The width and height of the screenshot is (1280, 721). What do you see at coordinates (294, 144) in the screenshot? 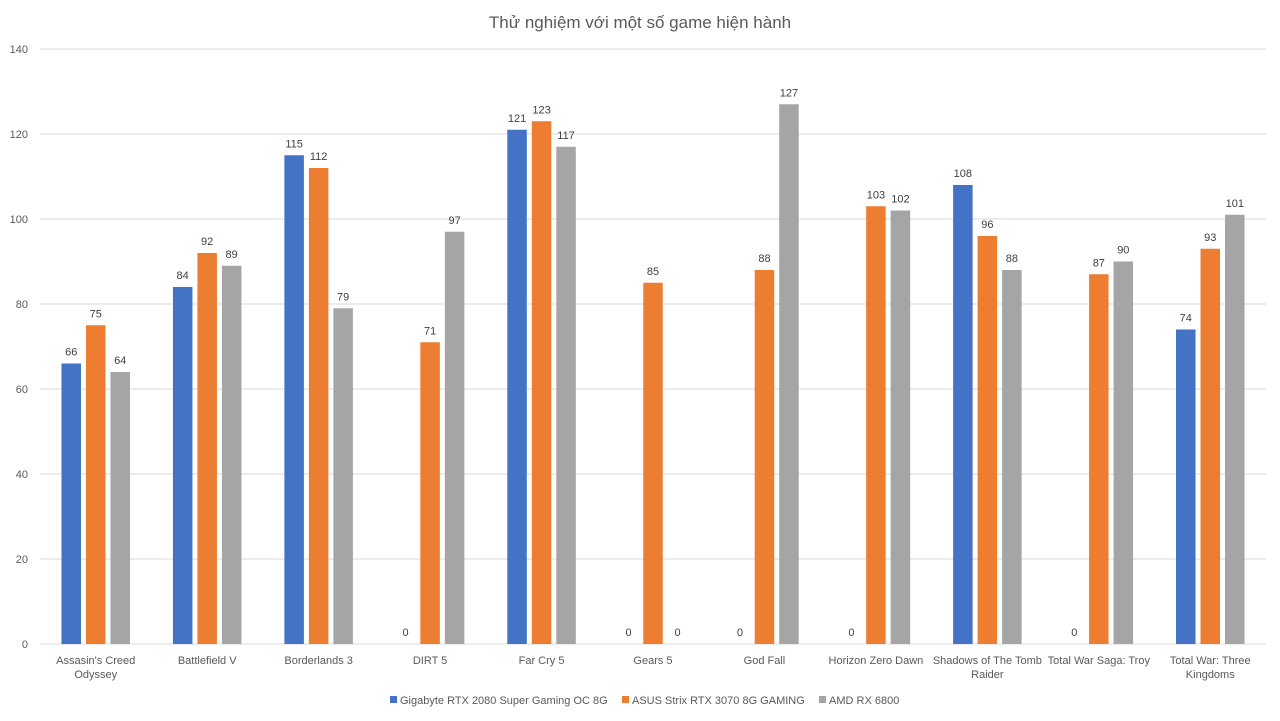
I see `data-label: 115` at bounding box center [294, 144].